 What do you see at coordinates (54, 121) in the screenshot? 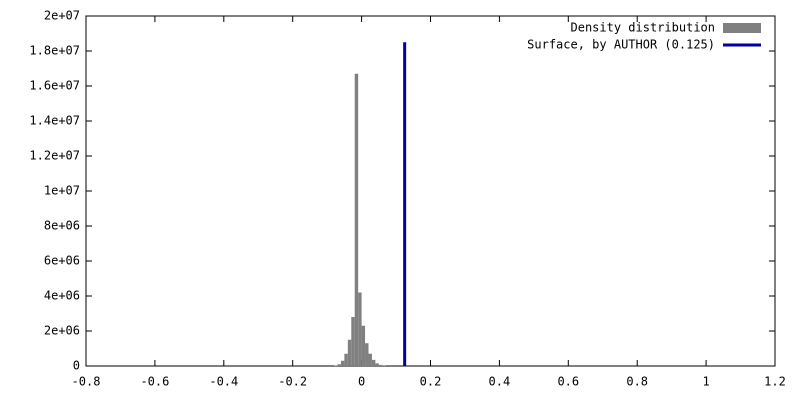
I see `y-tick-label: 1.4e+07` at bounding box center [54, 121].